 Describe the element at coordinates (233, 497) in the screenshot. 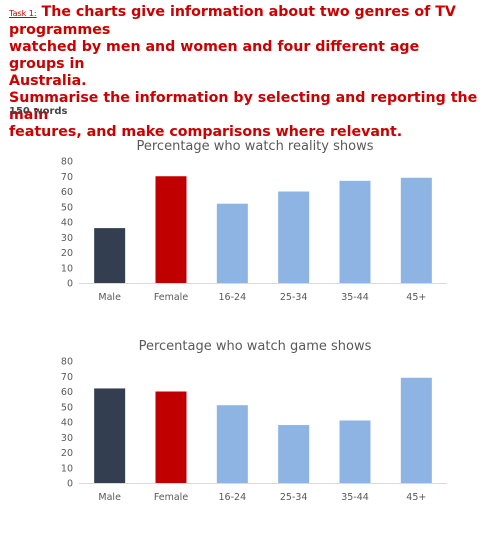

I see `game-category-label: 16-24` at that location.